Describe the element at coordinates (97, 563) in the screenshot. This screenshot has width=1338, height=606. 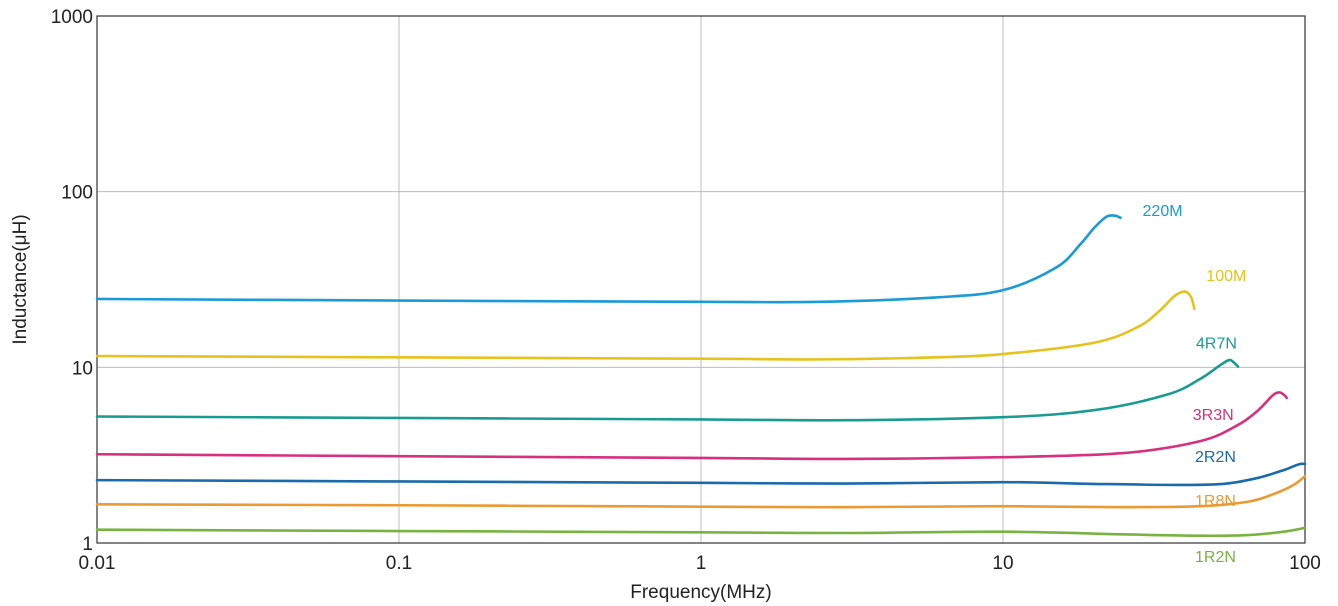
I see `x-tick-label: 0.01` at that location.